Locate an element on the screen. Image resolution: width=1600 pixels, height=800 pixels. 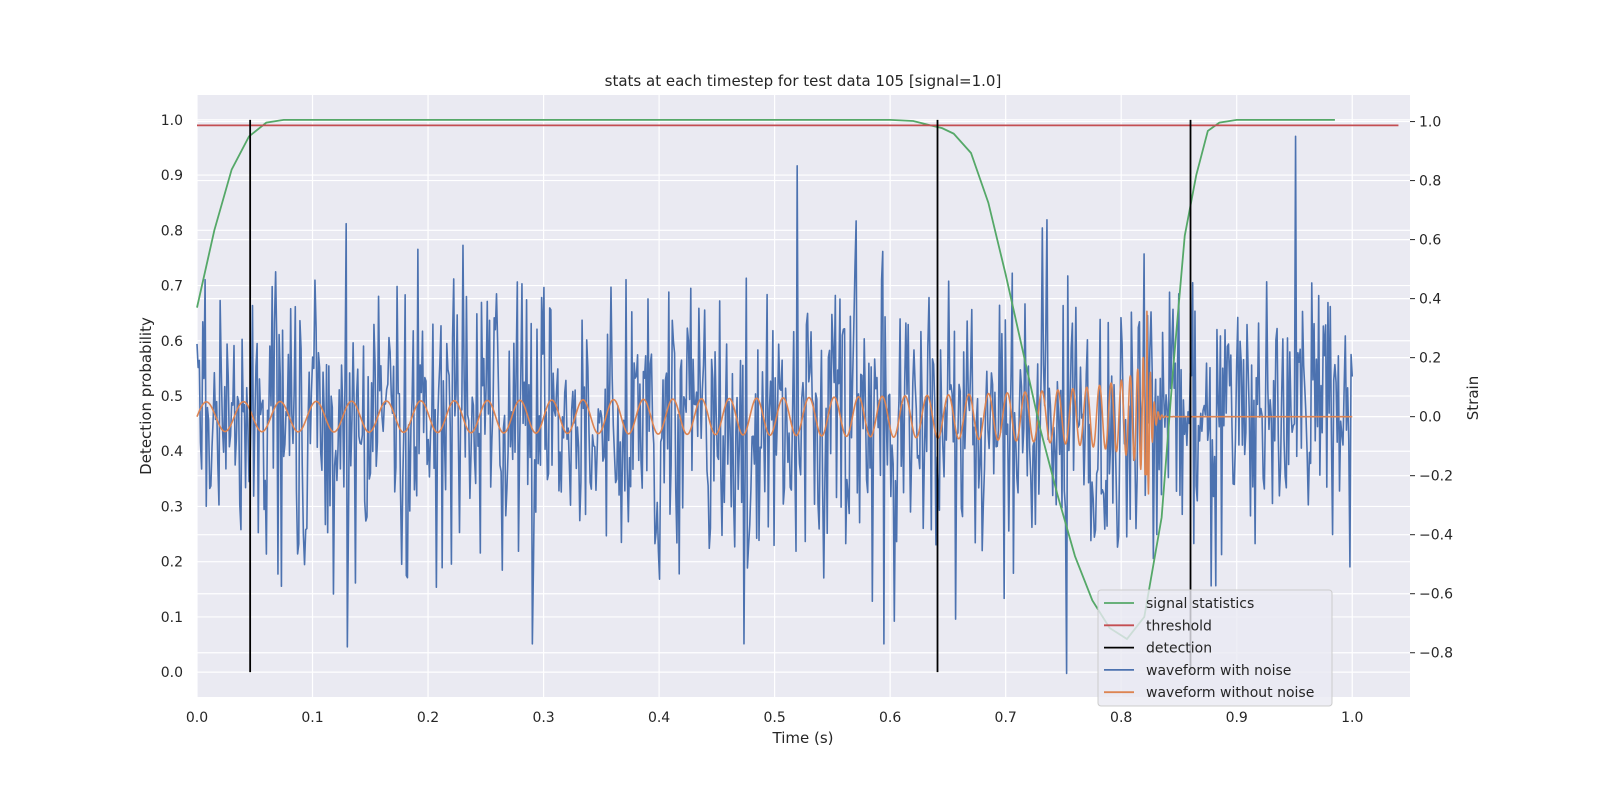
y-tick-label-right: −0.6 is located at coordinates (1436, 595).